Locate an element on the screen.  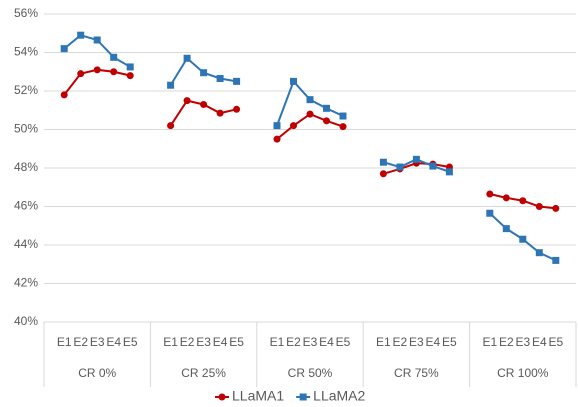
y-tick-label: 40% is located at coordinates (26, 321).